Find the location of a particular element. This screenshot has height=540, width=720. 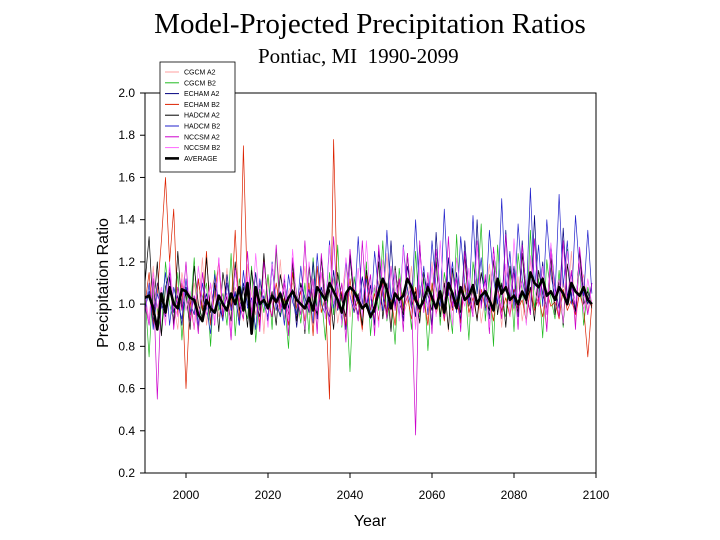

series-line-hadcm-a2 is located at coordinates (368, 286).